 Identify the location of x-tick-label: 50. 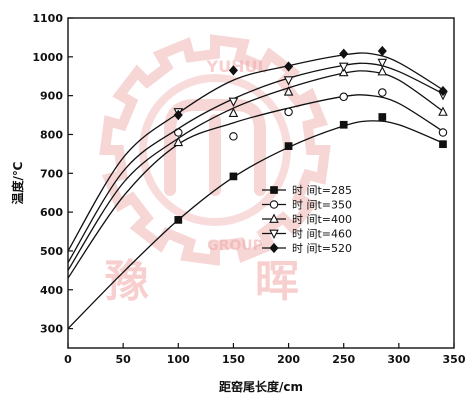
(123, 359).